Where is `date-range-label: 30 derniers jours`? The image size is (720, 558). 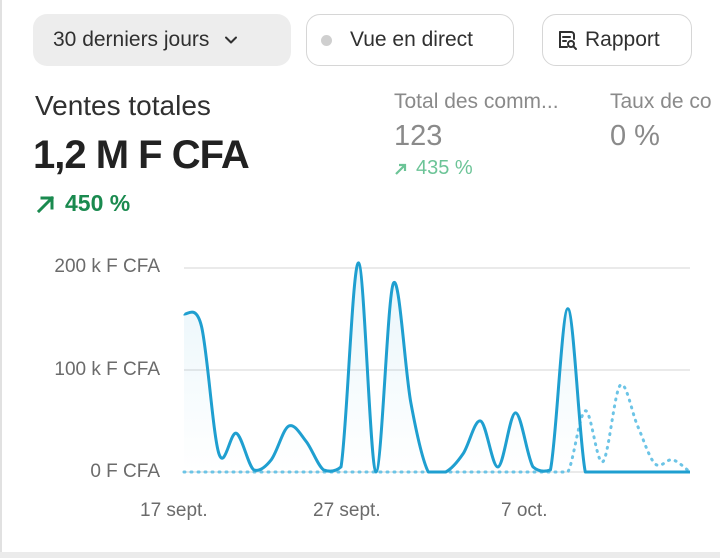 date-range-label: 30 derniers jours is located at coordinates (131, 39).